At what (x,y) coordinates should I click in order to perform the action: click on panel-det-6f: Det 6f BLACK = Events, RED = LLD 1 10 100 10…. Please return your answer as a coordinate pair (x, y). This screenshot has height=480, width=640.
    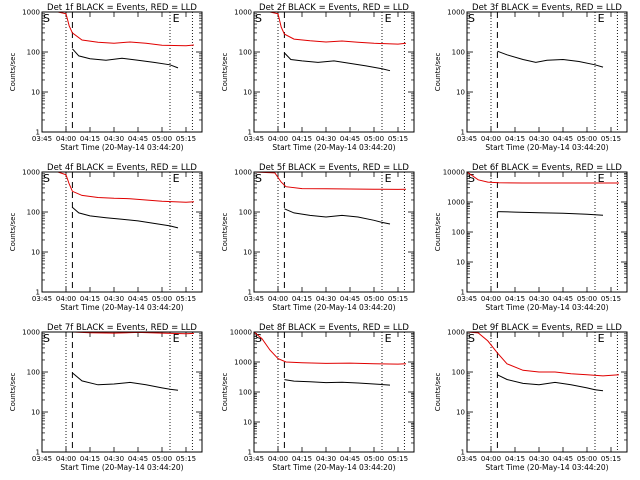
    Looking at the image, I should click on (531, 237).